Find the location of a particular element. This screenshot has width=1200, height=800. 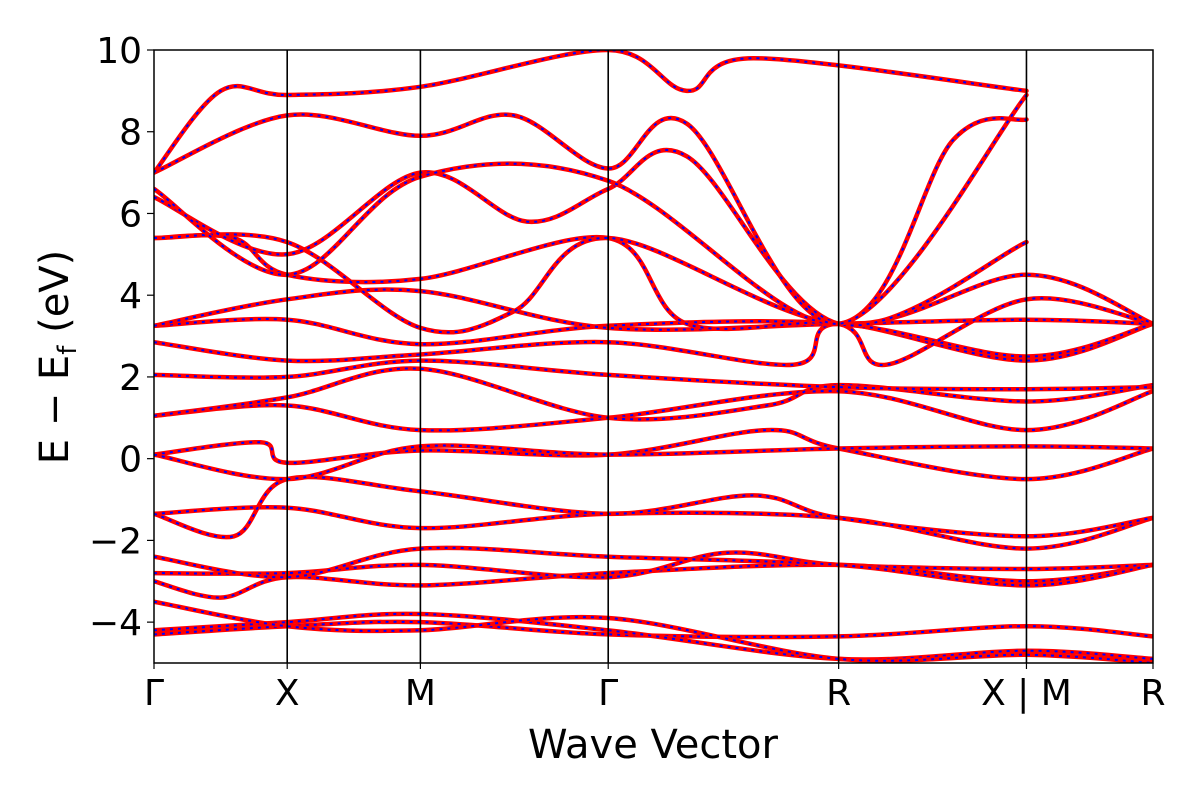

x-tick-label-3: Γ is located at coordinates (608, 693).